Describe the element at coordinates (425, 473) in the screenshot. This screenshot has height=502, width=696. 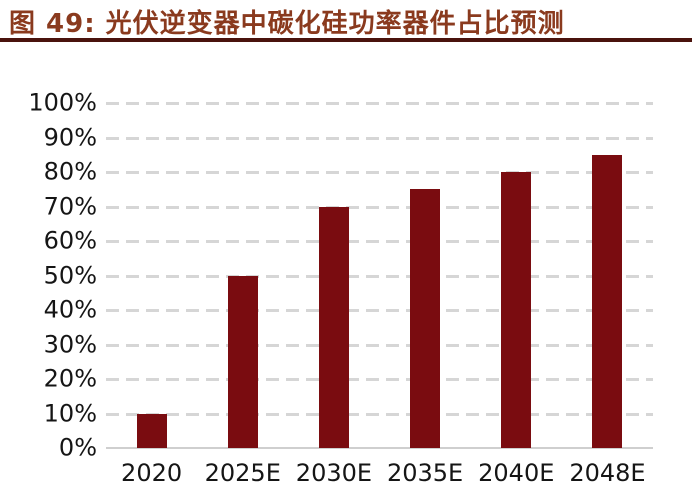
I see `x-tick-label: 2035E` at that location.